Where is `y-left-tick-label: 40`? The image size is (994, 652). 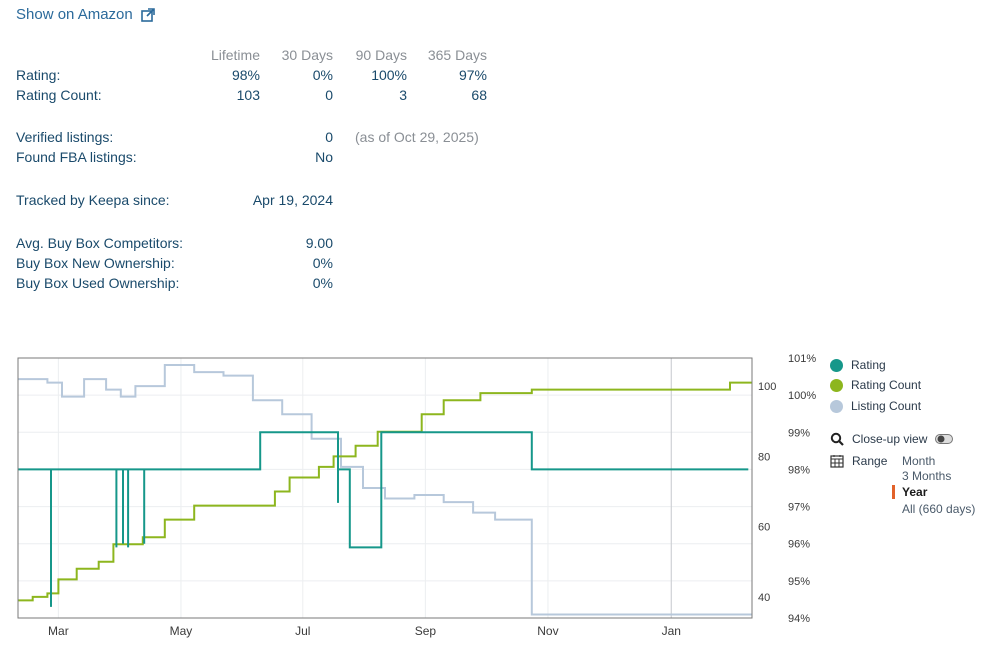
y-left-tick-label: 40 is located at coordinates (764, 598).